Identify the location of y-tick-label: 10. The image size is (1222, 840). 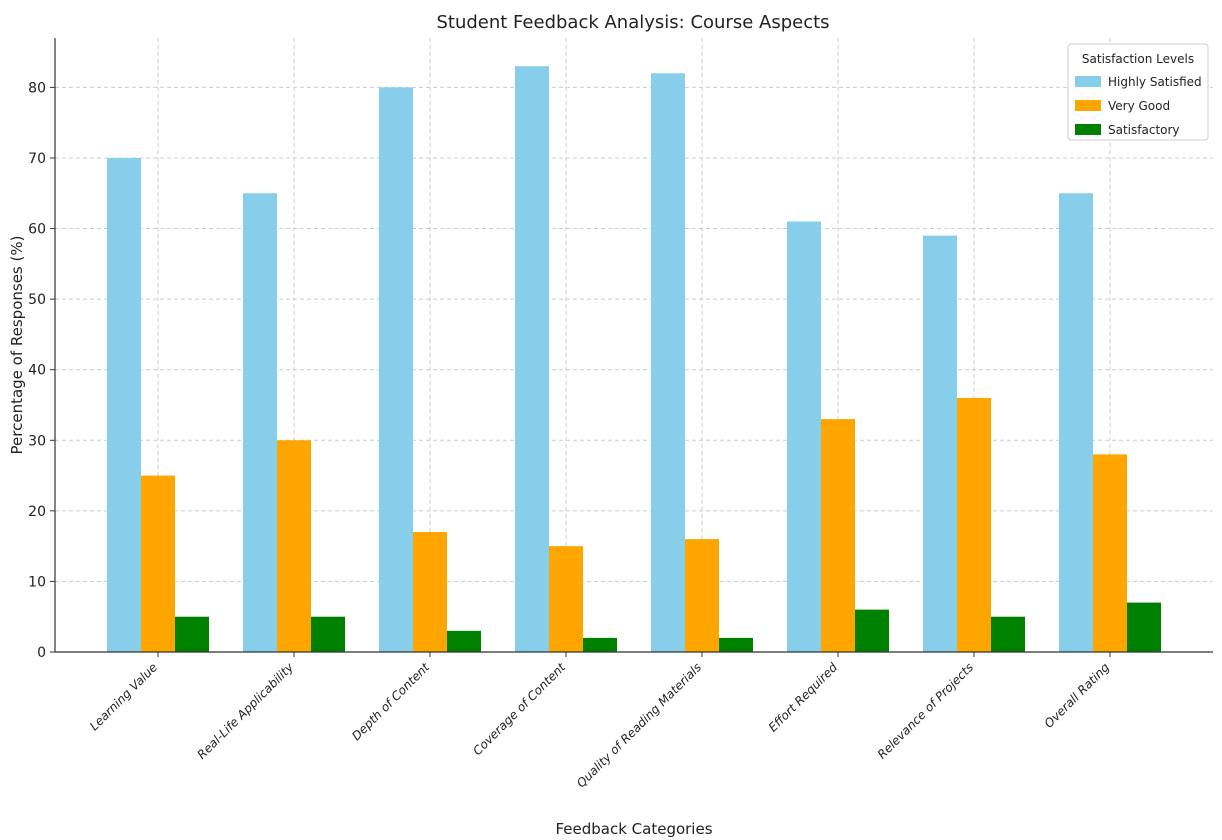
(37, 582).